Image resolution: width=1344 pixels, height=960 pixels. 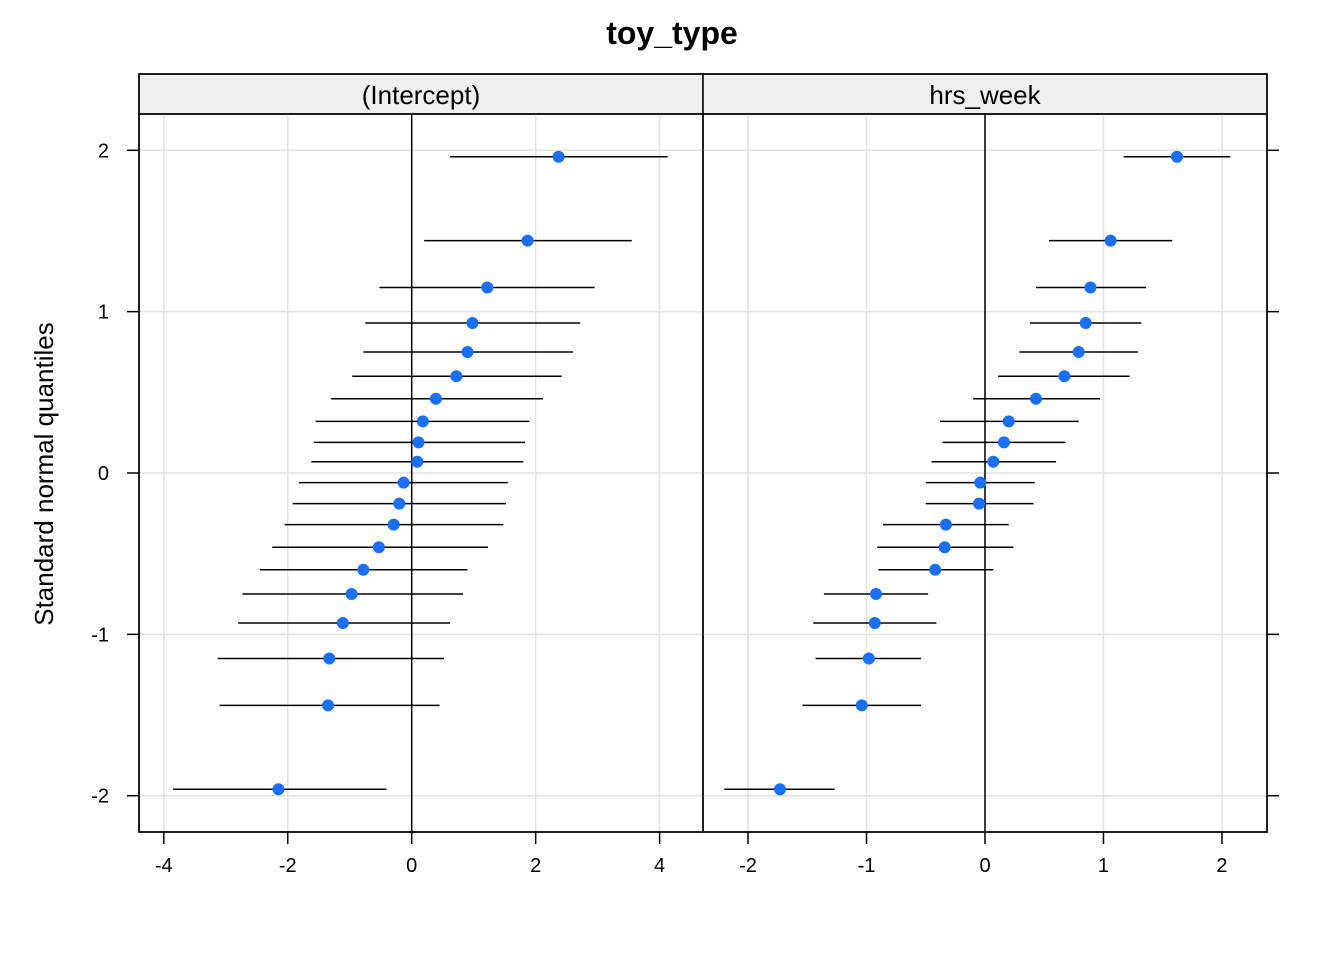 What do you see at coordinates (672, 33) in the screenshot?
I see `chart-title: toy_type` at bounding box center [672, 33].